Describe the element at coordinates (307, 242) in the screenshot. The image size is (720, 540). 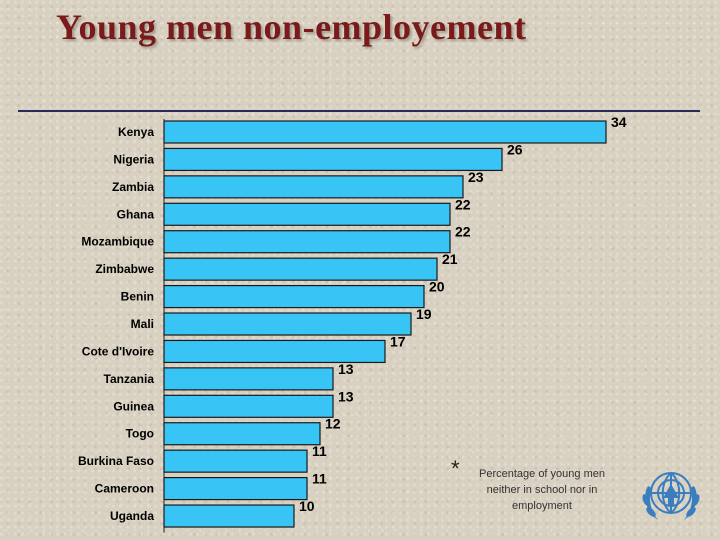
I see `bar-mozambique` at that location.